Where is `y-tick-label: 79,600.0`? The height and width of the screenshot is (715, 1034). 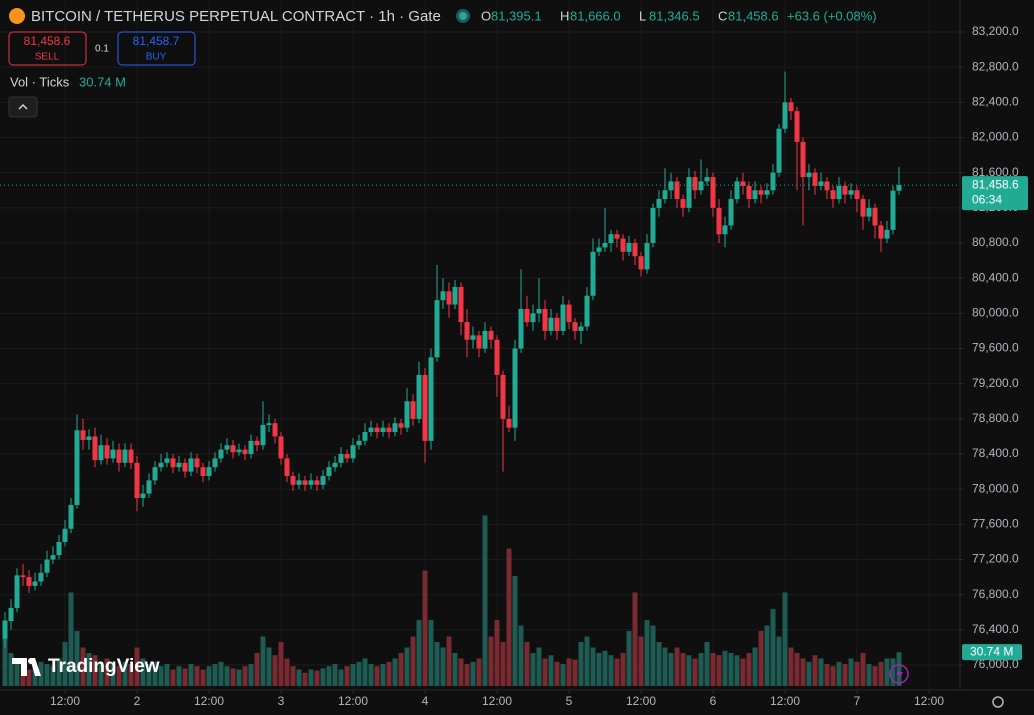 y-tick-label: 79,600.0 is located at coordinates (995, 348).